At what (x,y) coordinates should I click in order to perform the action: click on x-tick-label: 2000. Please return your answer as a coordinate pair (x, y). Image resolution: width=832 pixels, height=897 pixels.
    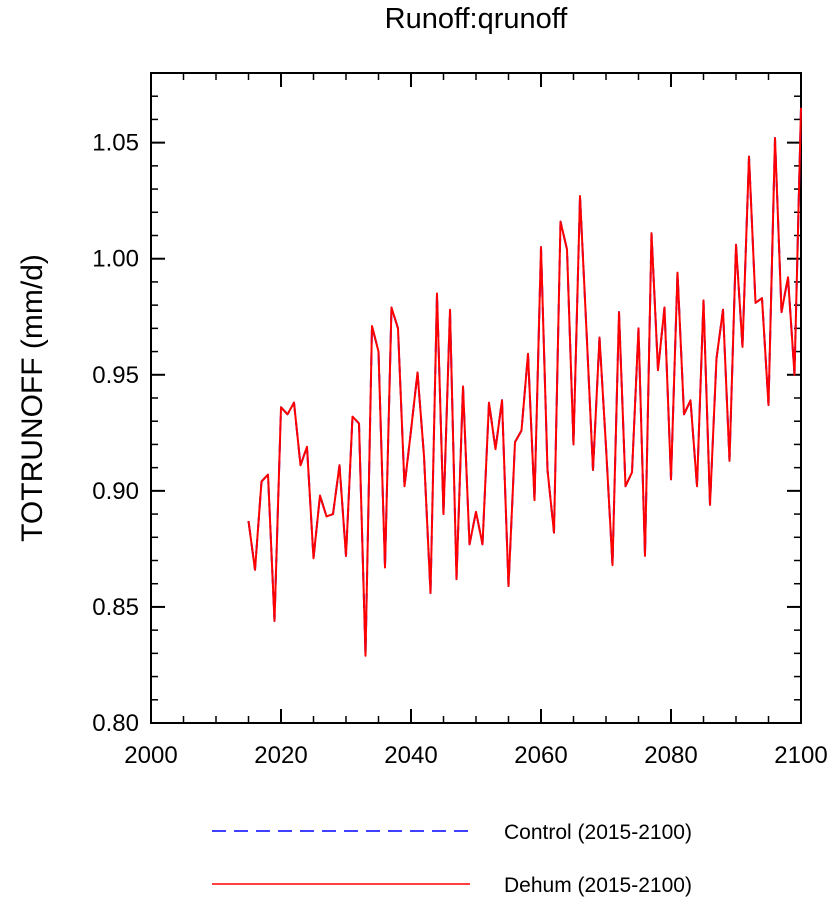
    Looking at the image, I should click on (150, 755).